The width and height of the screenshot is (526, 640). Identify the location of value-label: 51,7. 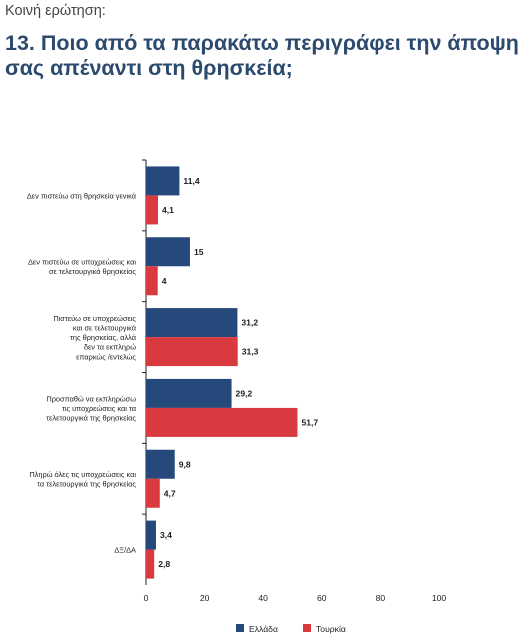
(309, 422).